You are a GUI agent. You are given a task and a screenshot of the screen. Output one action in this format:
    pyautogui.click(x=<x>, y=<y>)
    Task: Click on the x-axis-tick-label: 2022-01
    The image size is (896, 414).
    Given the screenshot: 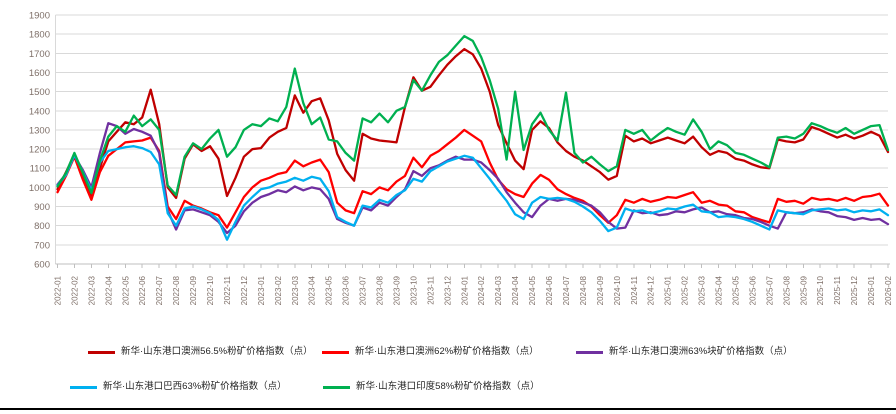 What is the action you would take?
    pyautogui.click(x=58, y=290)
    